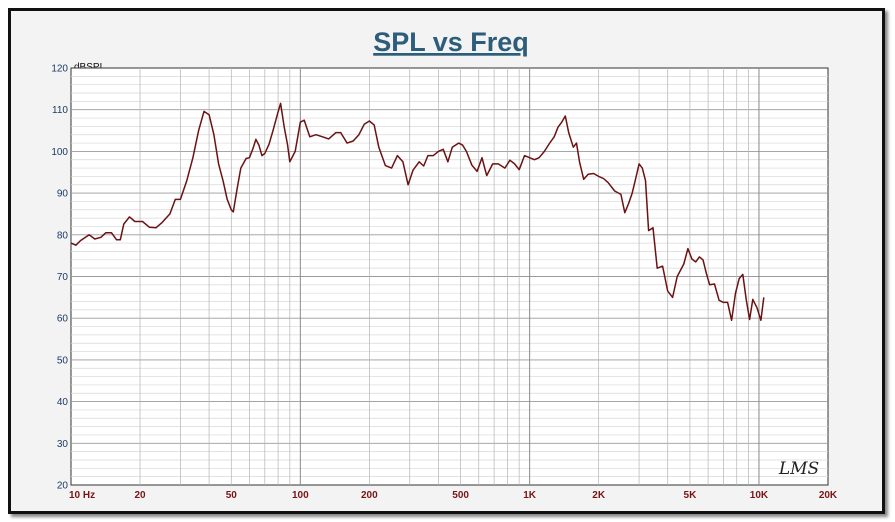 Image resolution: width=895 pixels, height=522 pixels. What do you see at coordinates (759, 495) in the screenshot?
I see `x-tick-label: 10K` at bounding box center [759, 495].